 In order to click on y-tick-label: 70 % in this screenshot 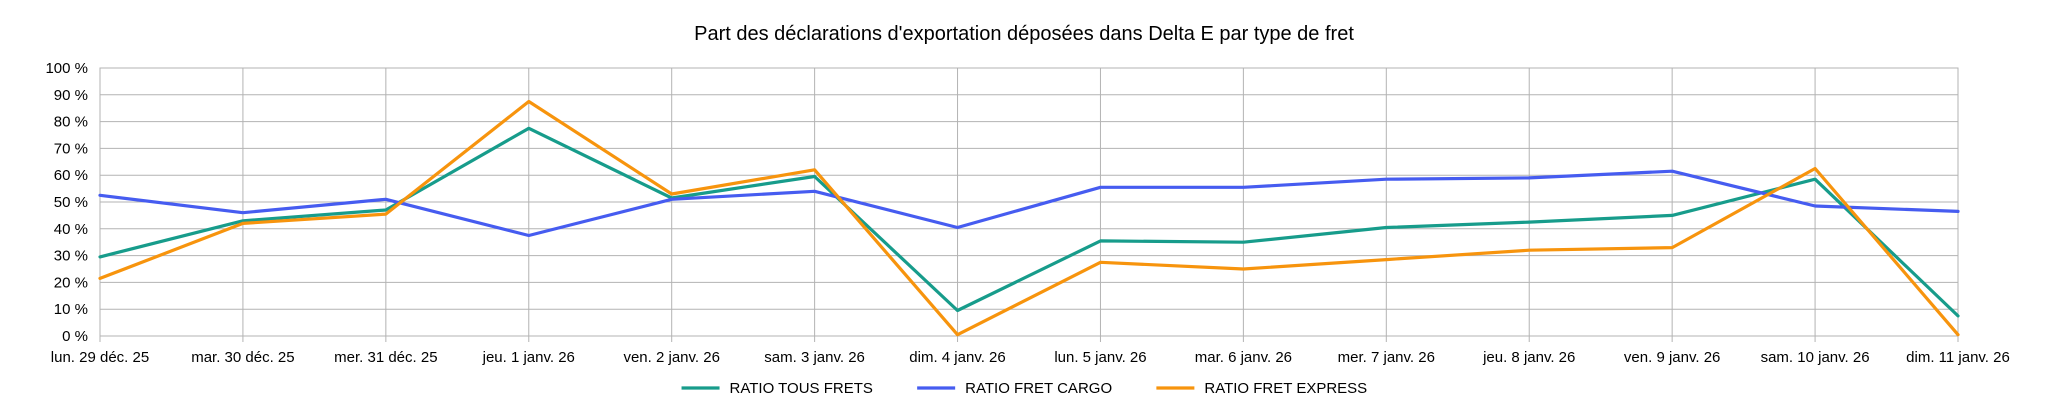, I will do `click(71, 148)`.